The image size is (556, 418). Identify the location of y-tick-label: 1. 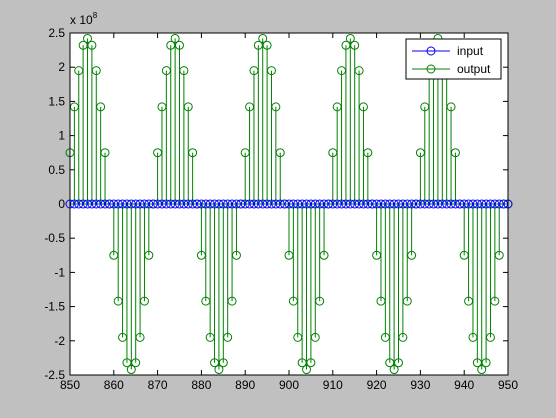
(61, 136).